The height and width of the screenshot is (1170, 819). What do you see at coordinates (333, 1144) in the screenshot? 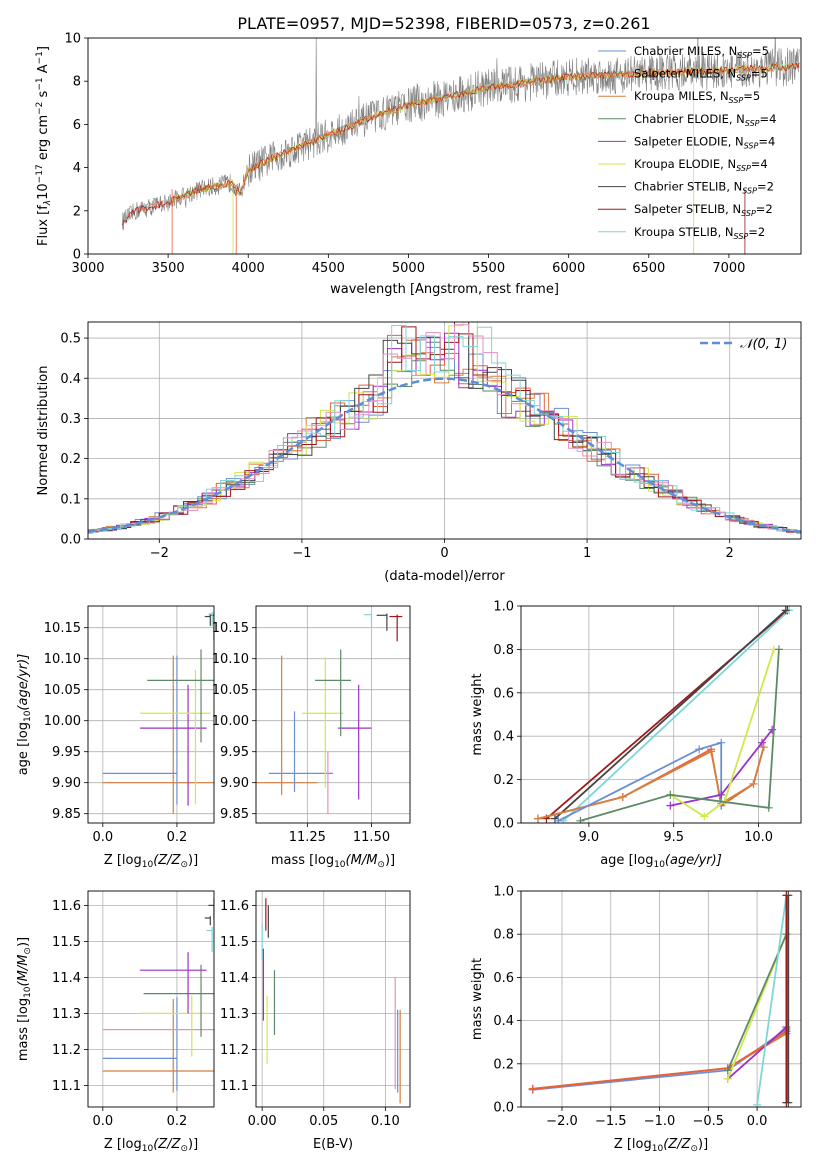
I see `x-axis-label: E(B-V)` at bounding box center [333, 1144].